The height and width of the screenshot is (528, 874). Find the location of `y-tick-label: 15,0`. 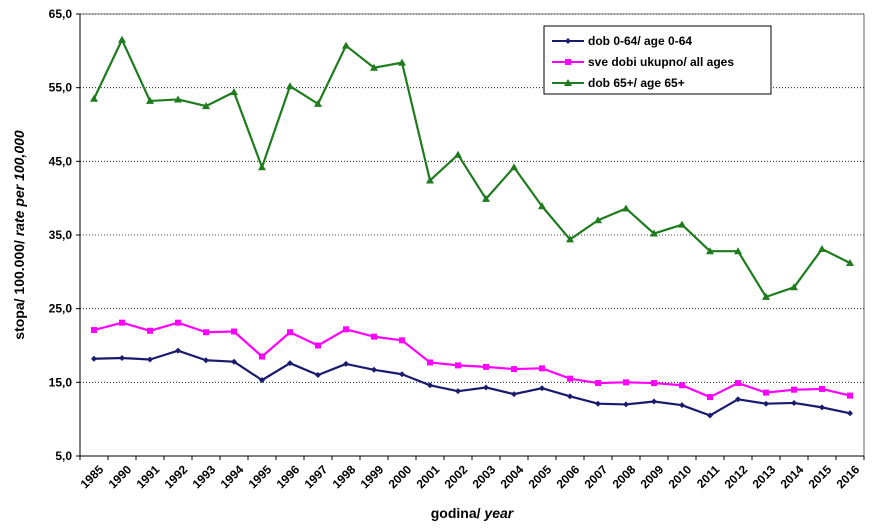

y-tick-label: 15,0 is located at coordinates (61, 382).